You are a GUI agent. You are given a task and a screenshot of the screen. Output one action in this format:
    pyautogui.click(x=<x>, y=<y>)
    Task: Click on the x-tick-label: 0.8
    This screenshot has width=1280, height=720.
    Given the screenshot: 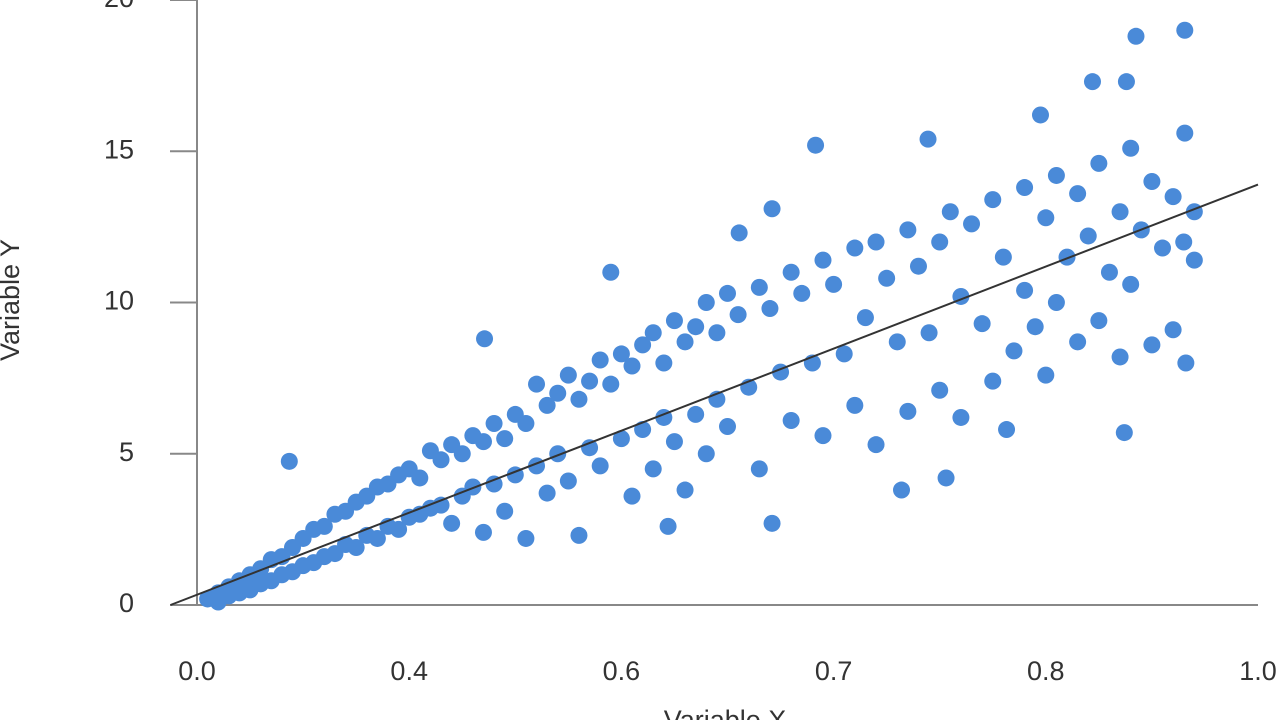 What is the action you would take?
    pyautogui.click(x=1046, y=671)
    